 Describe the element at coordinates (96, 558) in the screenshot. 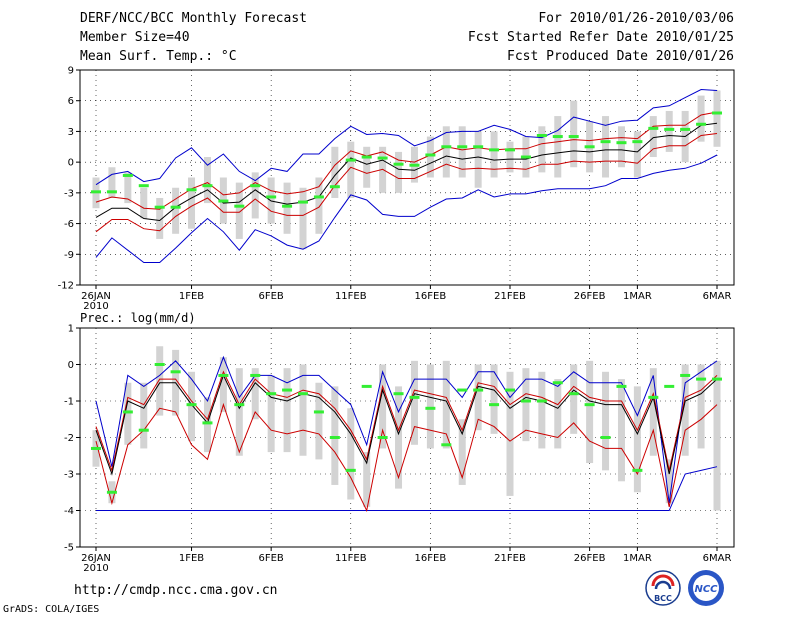

I see `x-tick-label: 26JAN` at that location.